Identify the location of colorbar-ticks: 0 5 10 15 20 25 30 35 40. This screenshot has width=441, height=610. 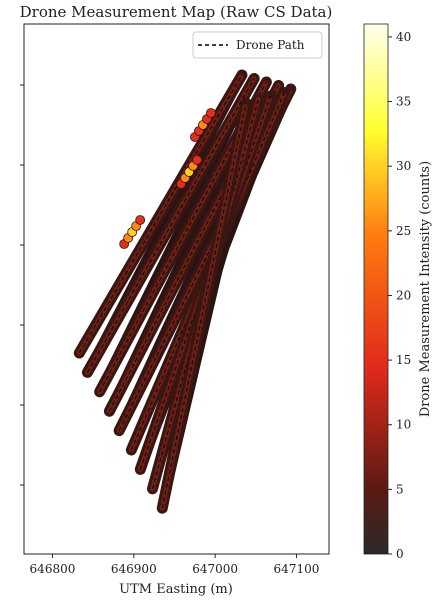
(399, 295).